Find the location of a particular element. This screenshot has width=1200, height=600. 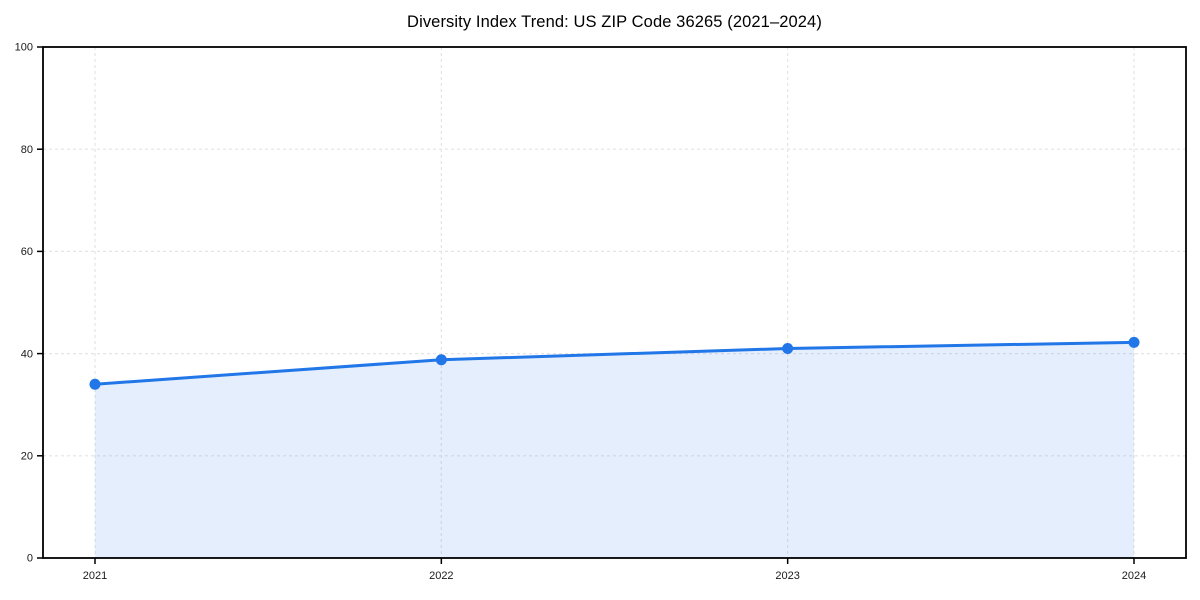

y-tick-label: 20 is located at coordinates (27, 457).